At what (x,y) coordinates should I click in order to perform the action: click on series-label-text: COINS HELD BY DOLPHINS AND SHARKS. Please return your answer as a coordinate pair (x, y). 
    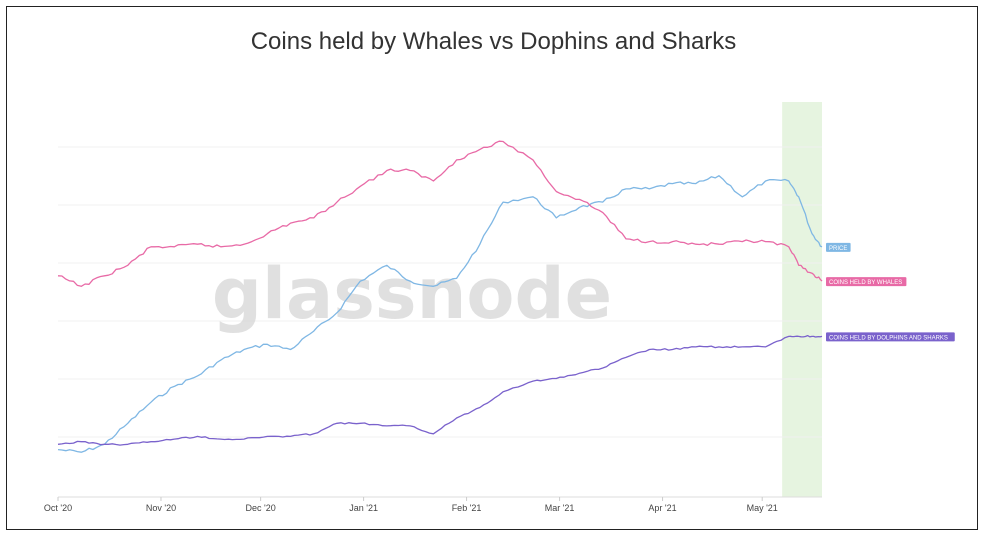
    Looking at the image, I should click on (888, 338).